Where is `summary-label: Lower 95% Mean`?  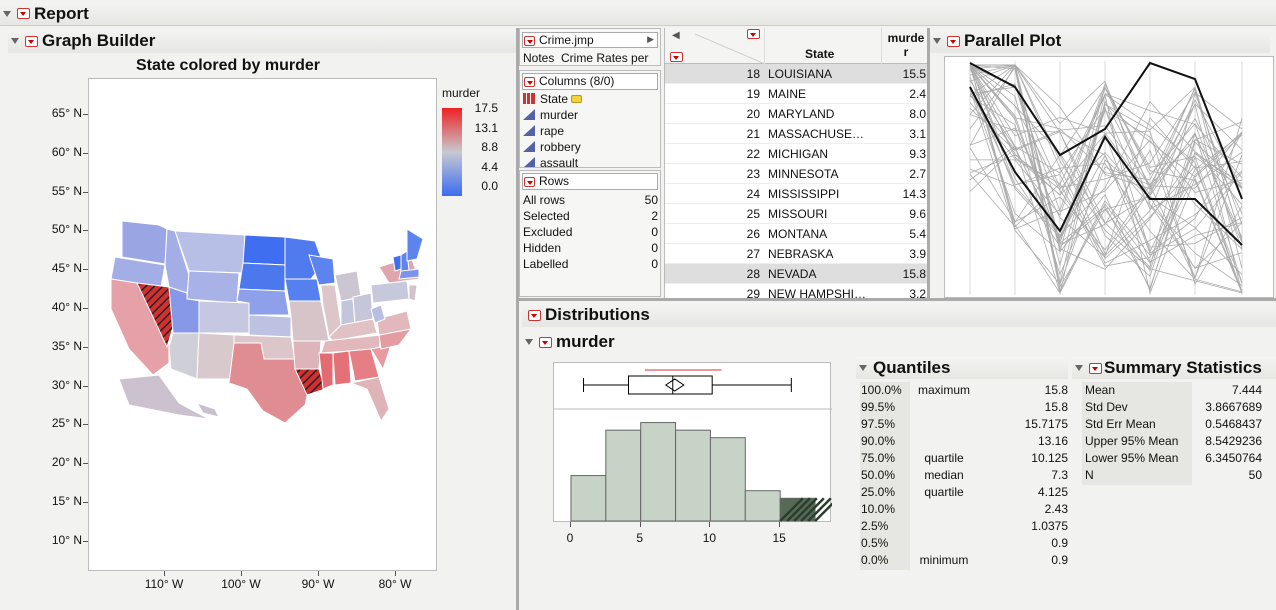 summary-label: Lower 95% Mean is located at coordinates (1132, 458).